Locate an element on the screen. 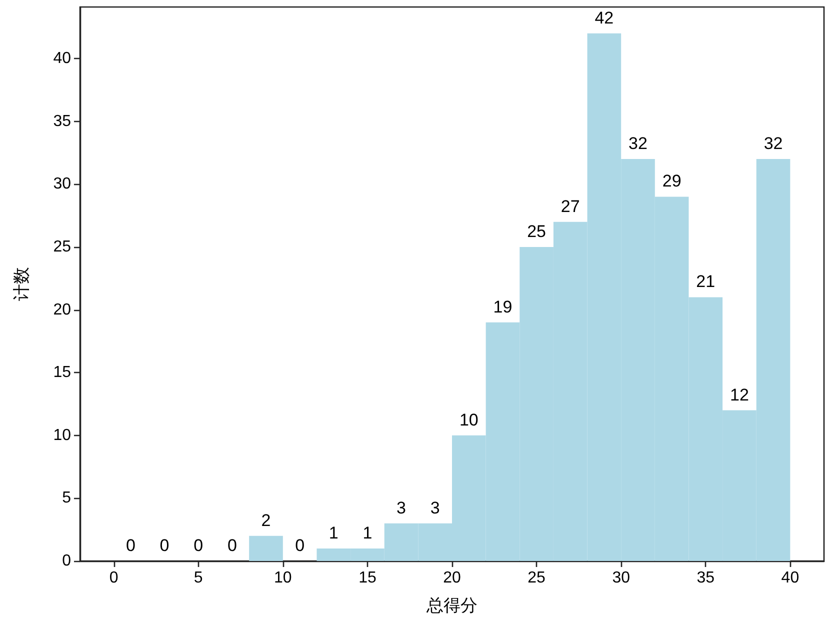  data-label: 21 is located at coordinates (706, 282).